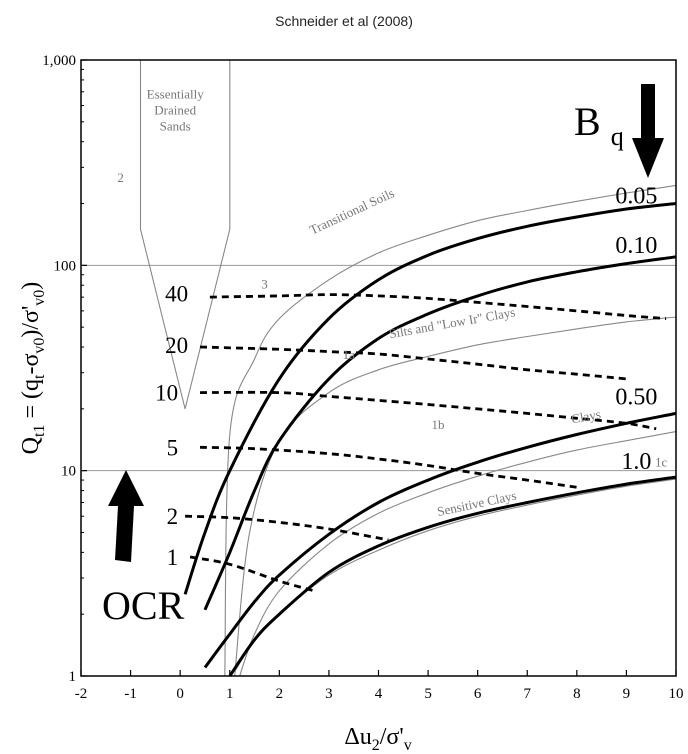  Describe the element at coordinates (176, 345) in the screenshot. I see `ocr-value-label: 20` at that location.